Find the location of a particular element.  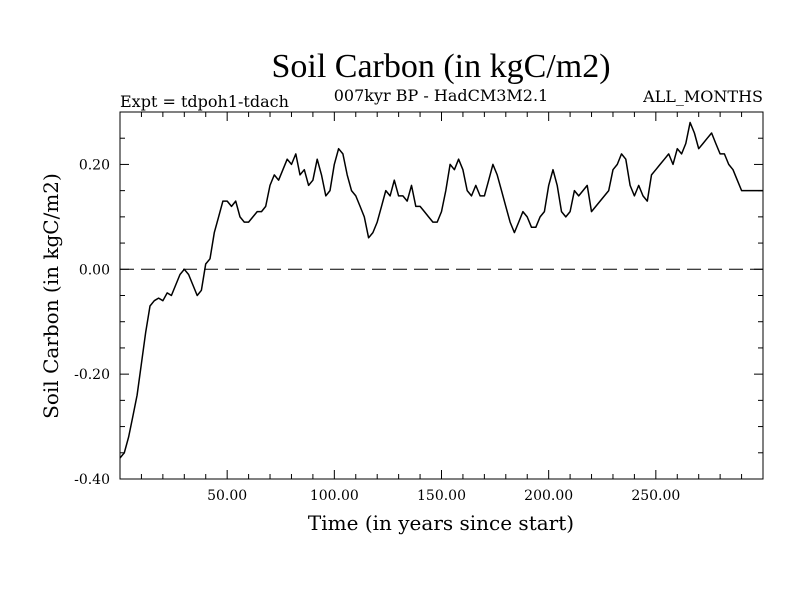

y-tick-label: -0.40 is located at coordinates (92, 480).